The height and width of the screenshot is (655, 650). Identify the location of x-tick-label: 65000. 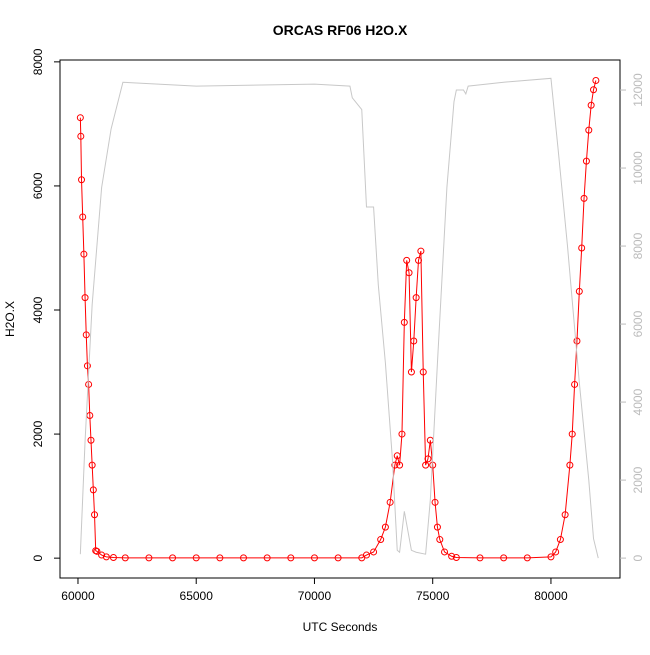
(197, 596).